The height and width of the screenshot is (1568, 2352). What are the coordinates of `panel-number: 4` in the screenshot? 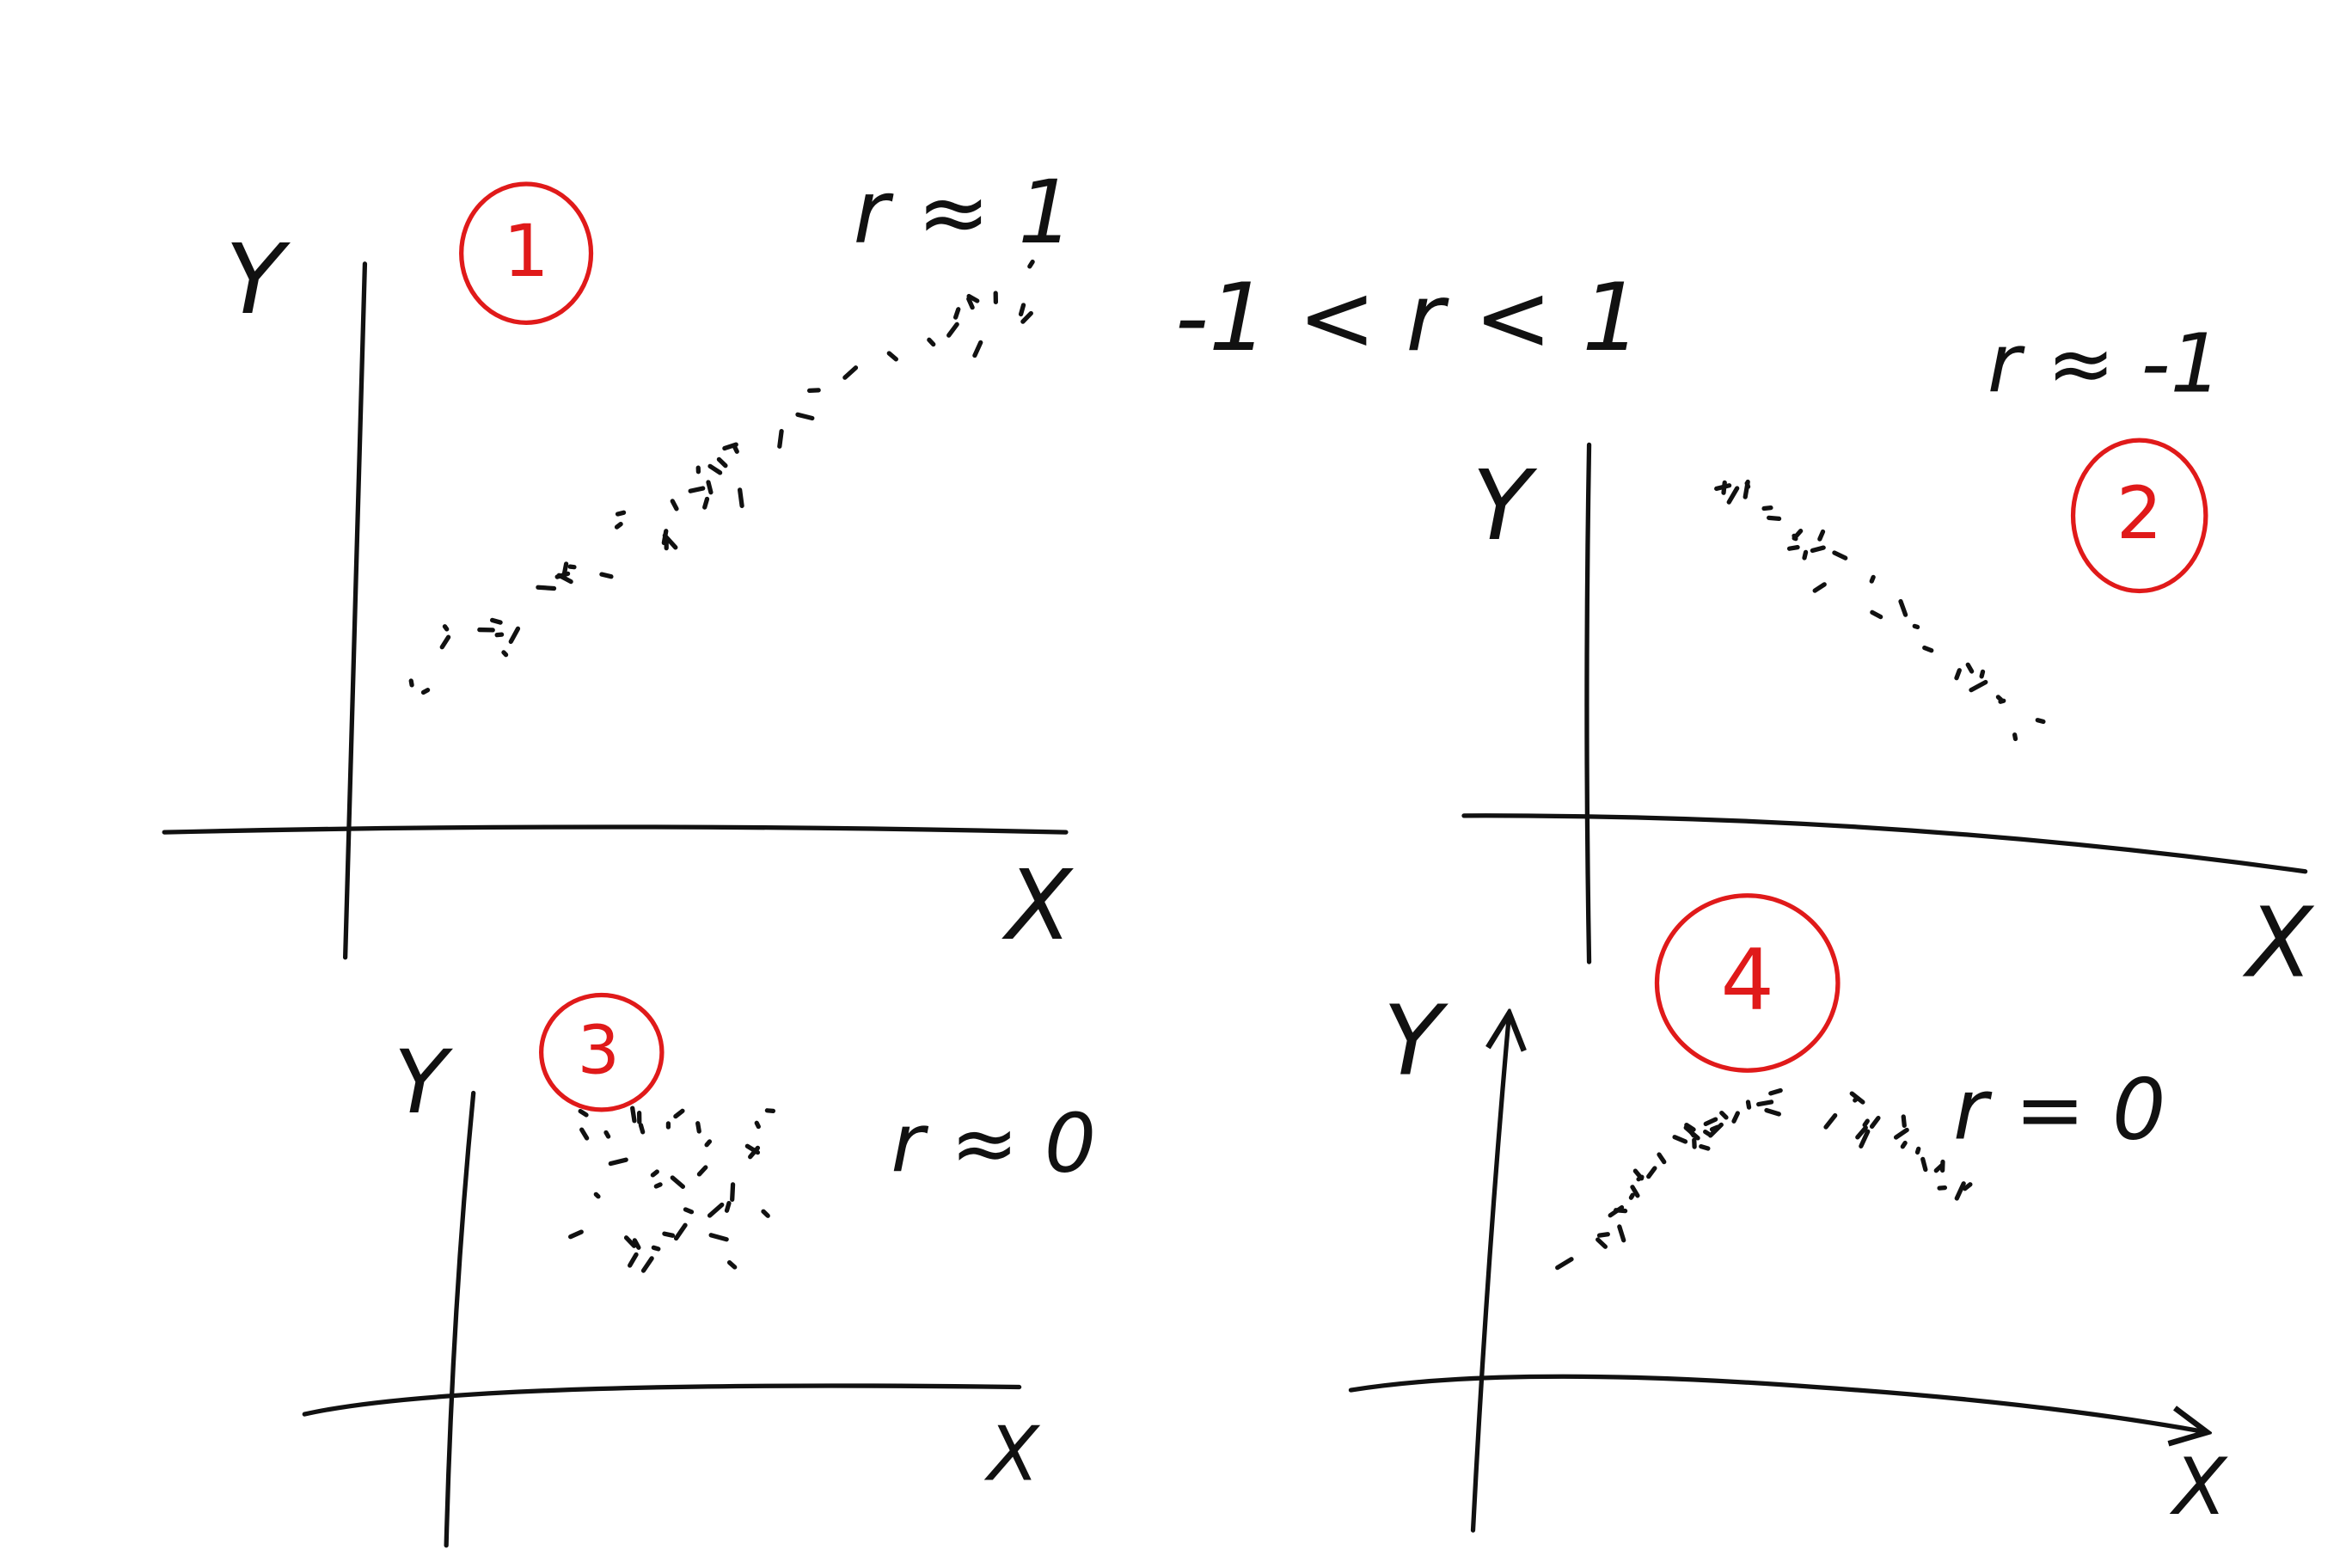 It's located at (1746, 981).